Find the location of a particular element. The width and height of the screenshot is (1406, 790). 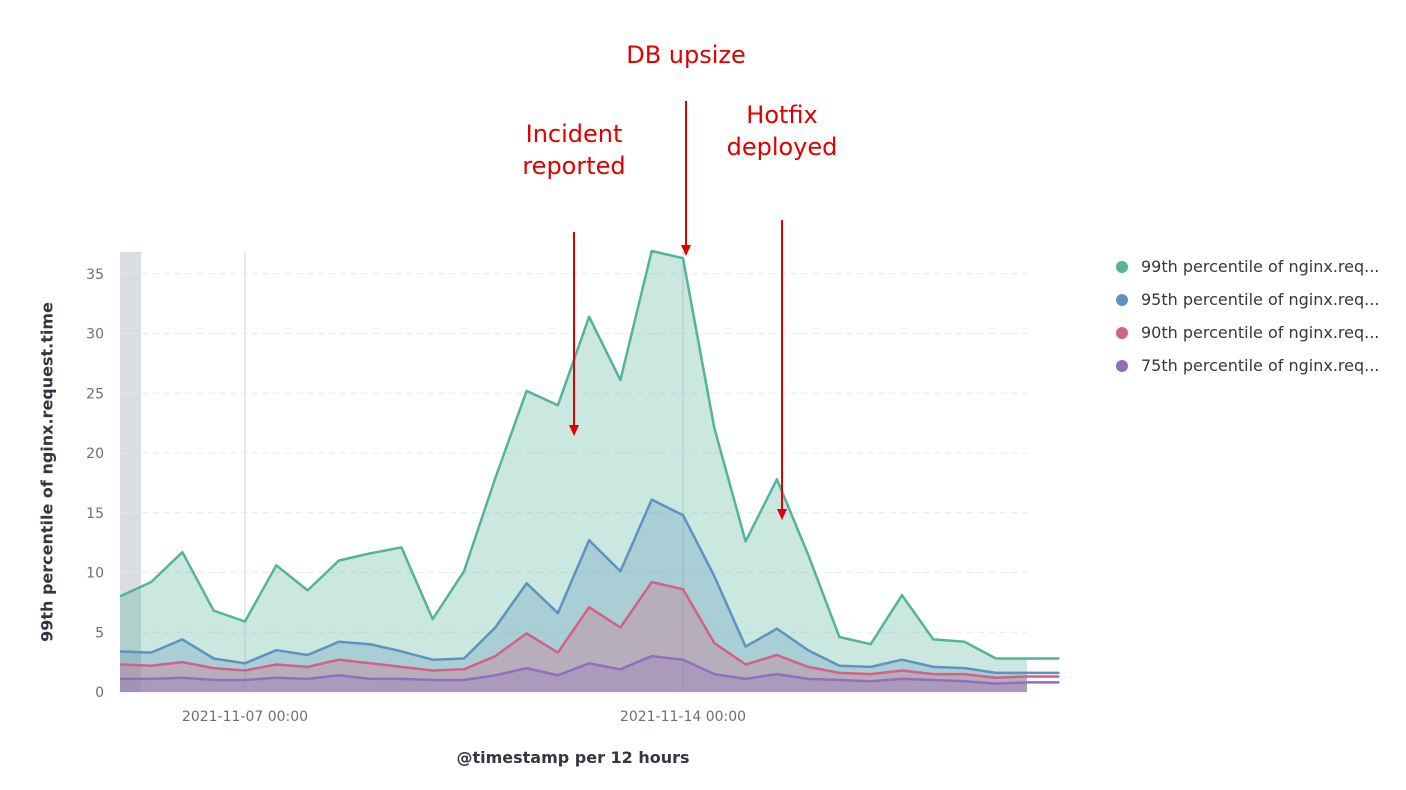

annotation-arrow-head-db-upsize is located at coordinates (686, 250).